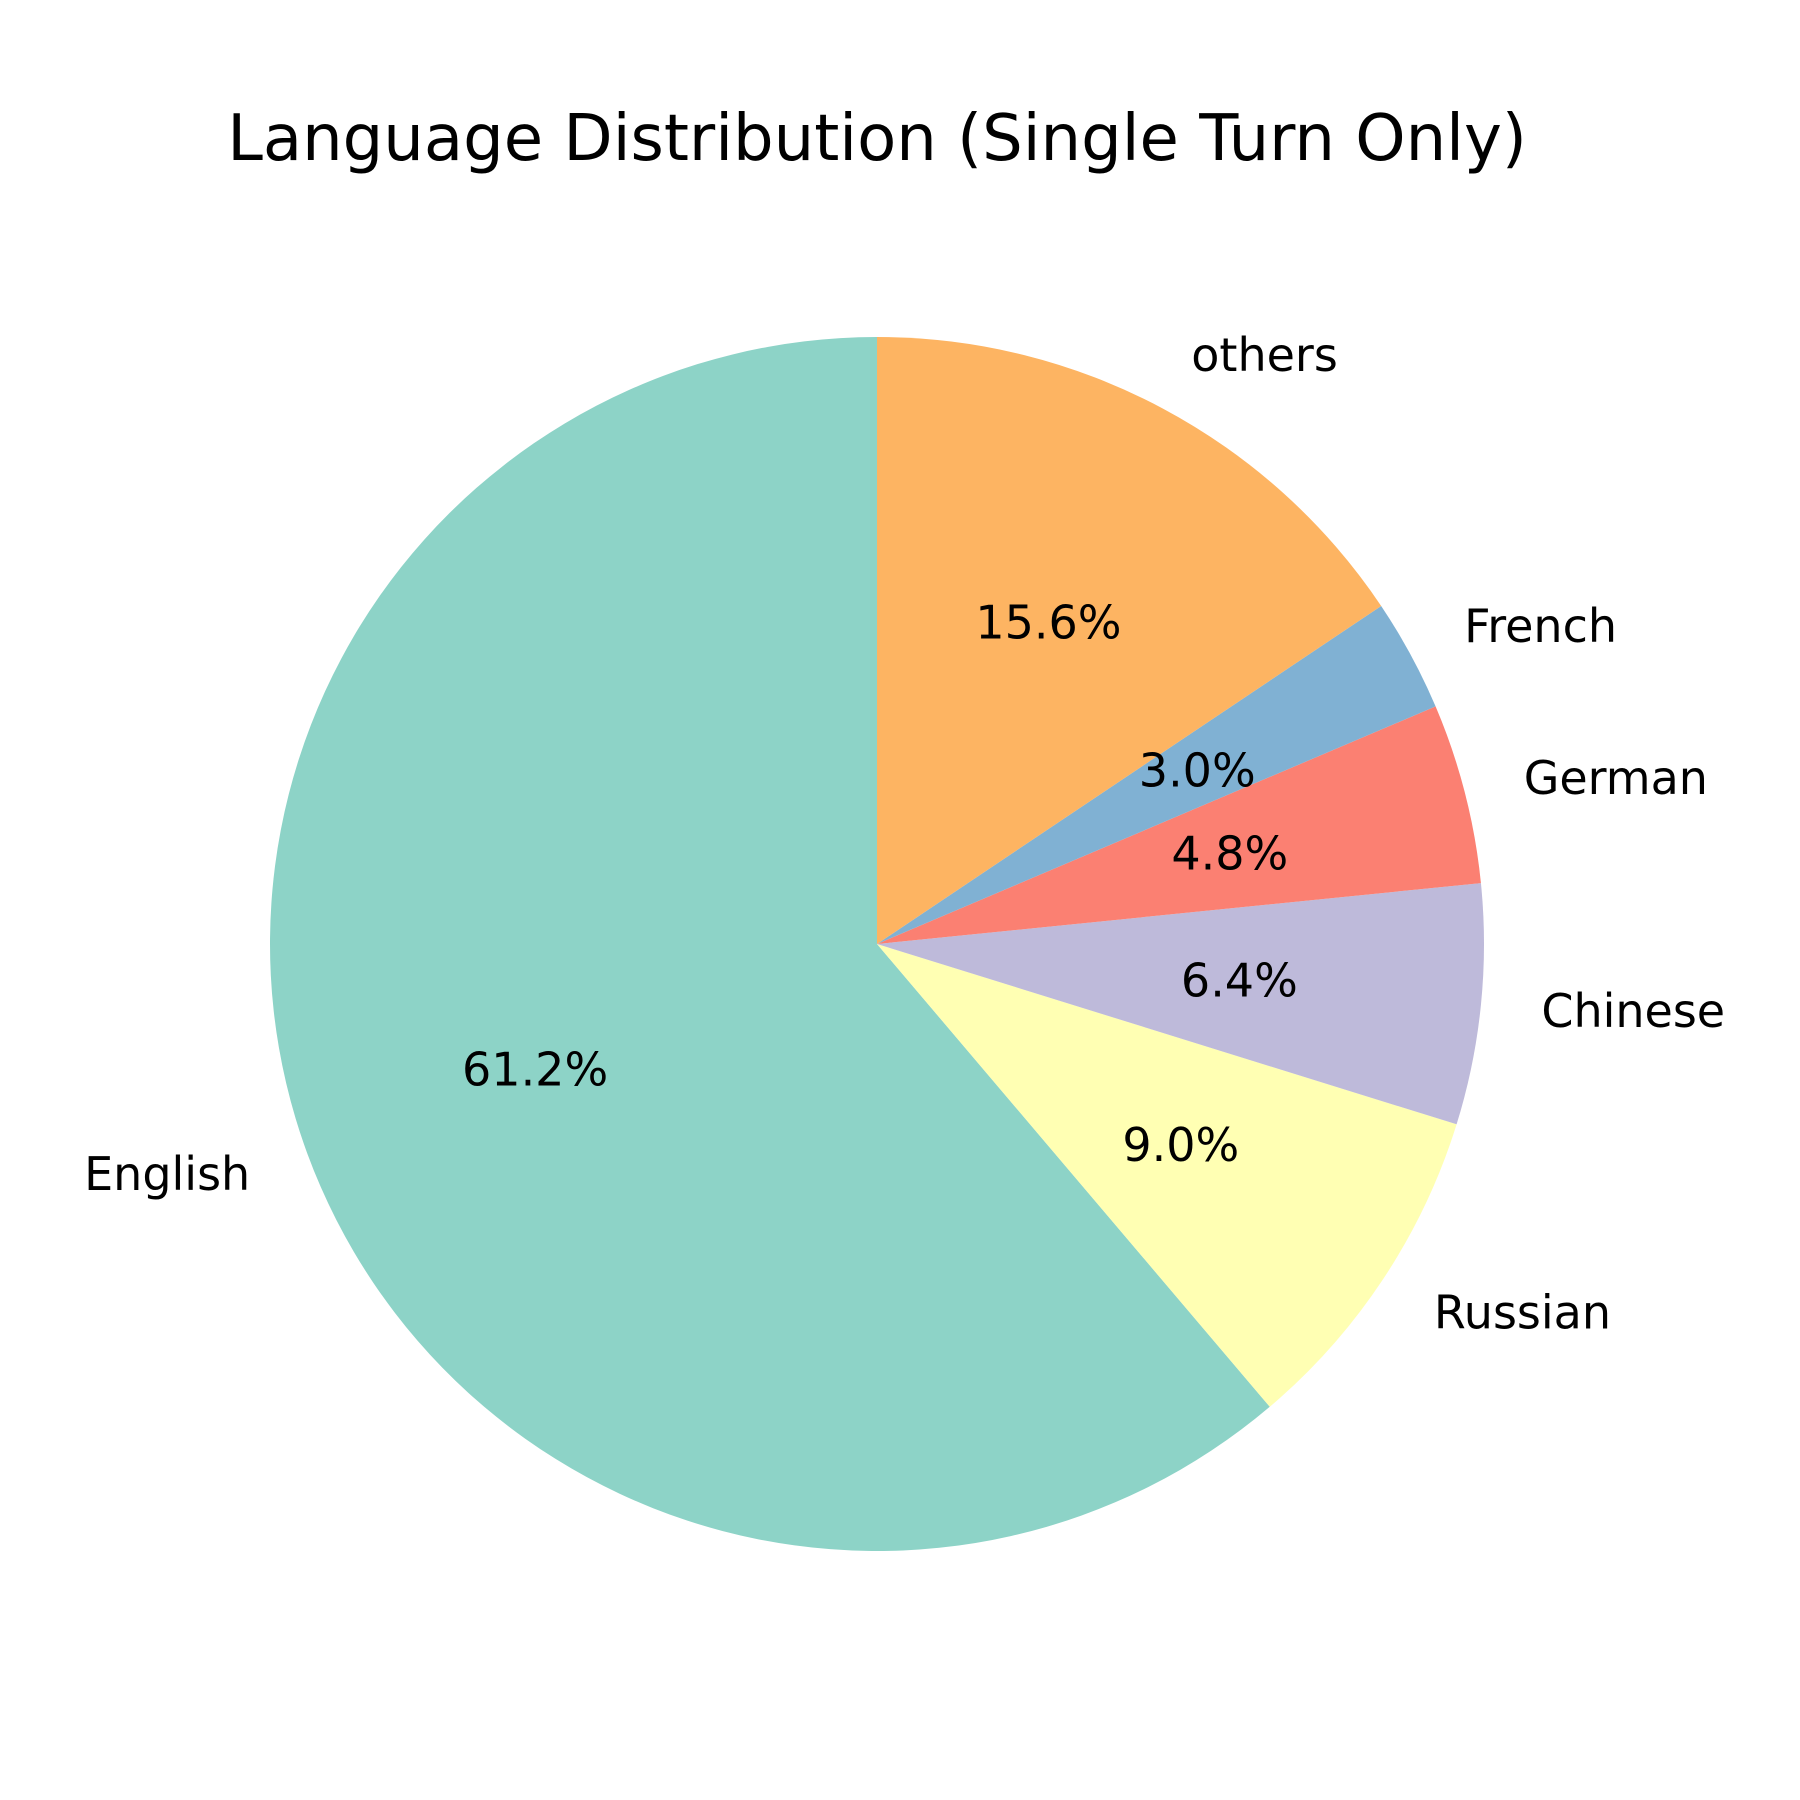 The width and height of the screenshot is (1800, 1800). Describe the element at coordinates (1229, 853) in the screenshot. I see `slice-pct-german: 4.8%` at that location.